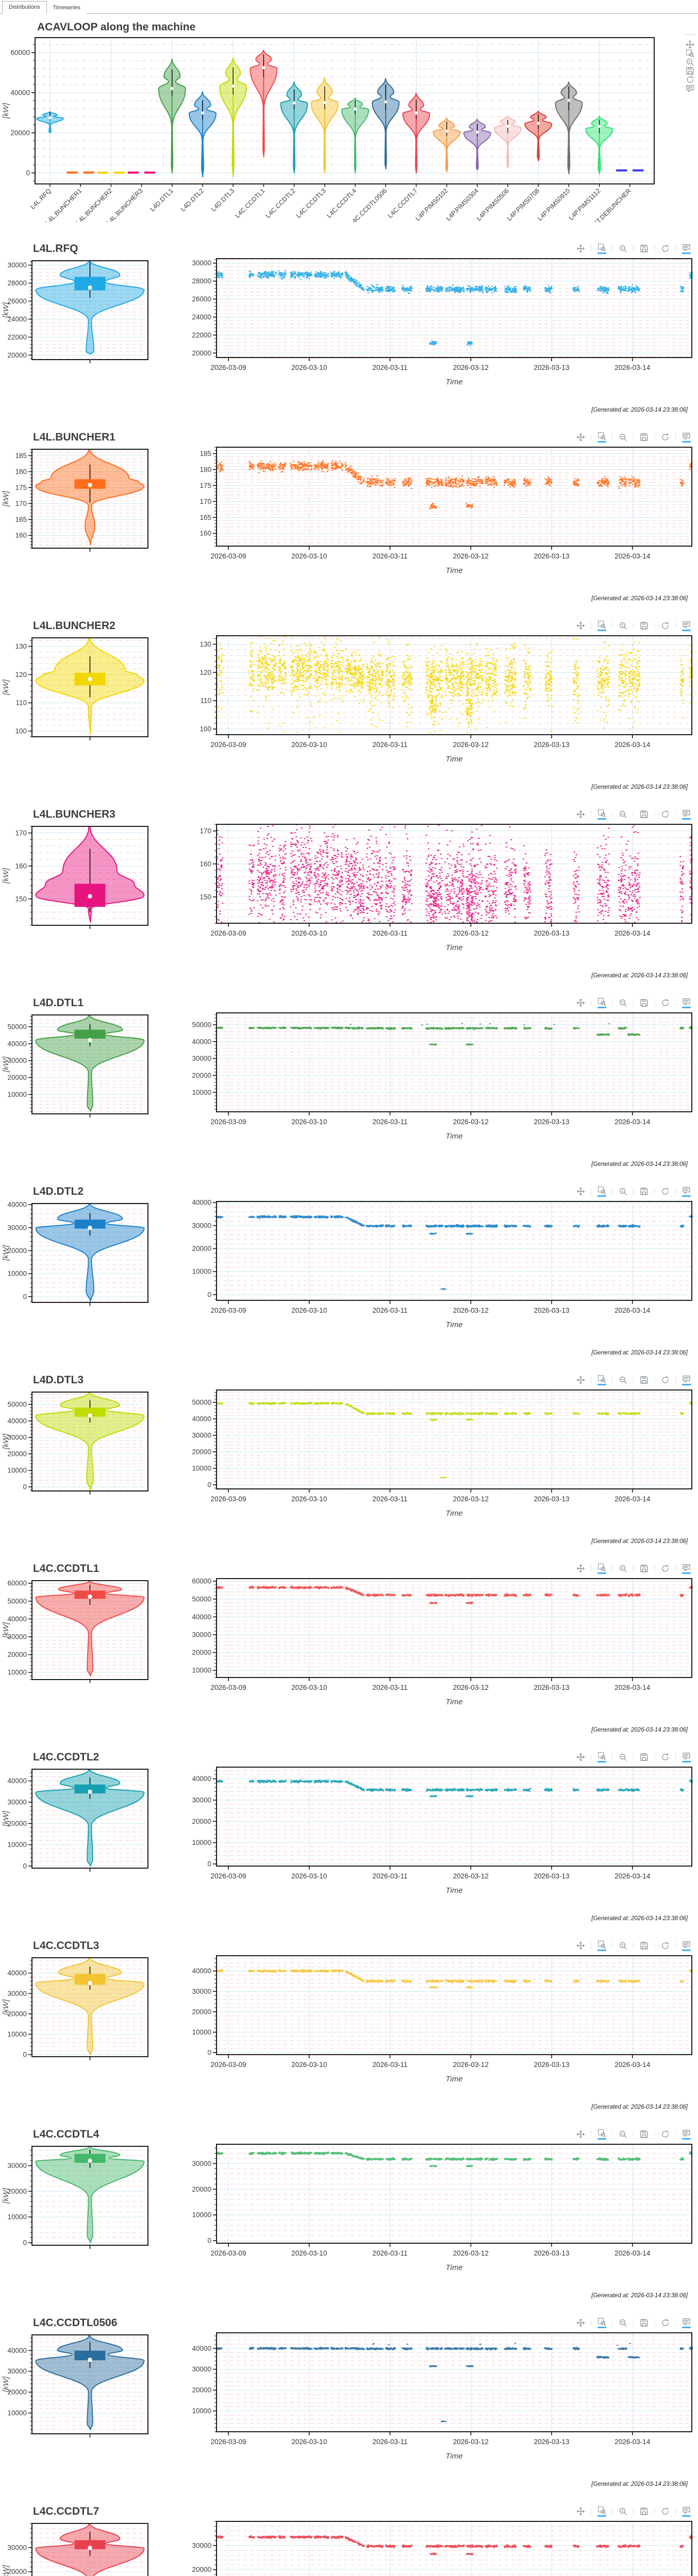 This screenshot has height=2576, width=698. Describe the element at coordinates (77, 887) in the screenshot. I see `violin-plot: 150 160 170 [kW]` at that location.